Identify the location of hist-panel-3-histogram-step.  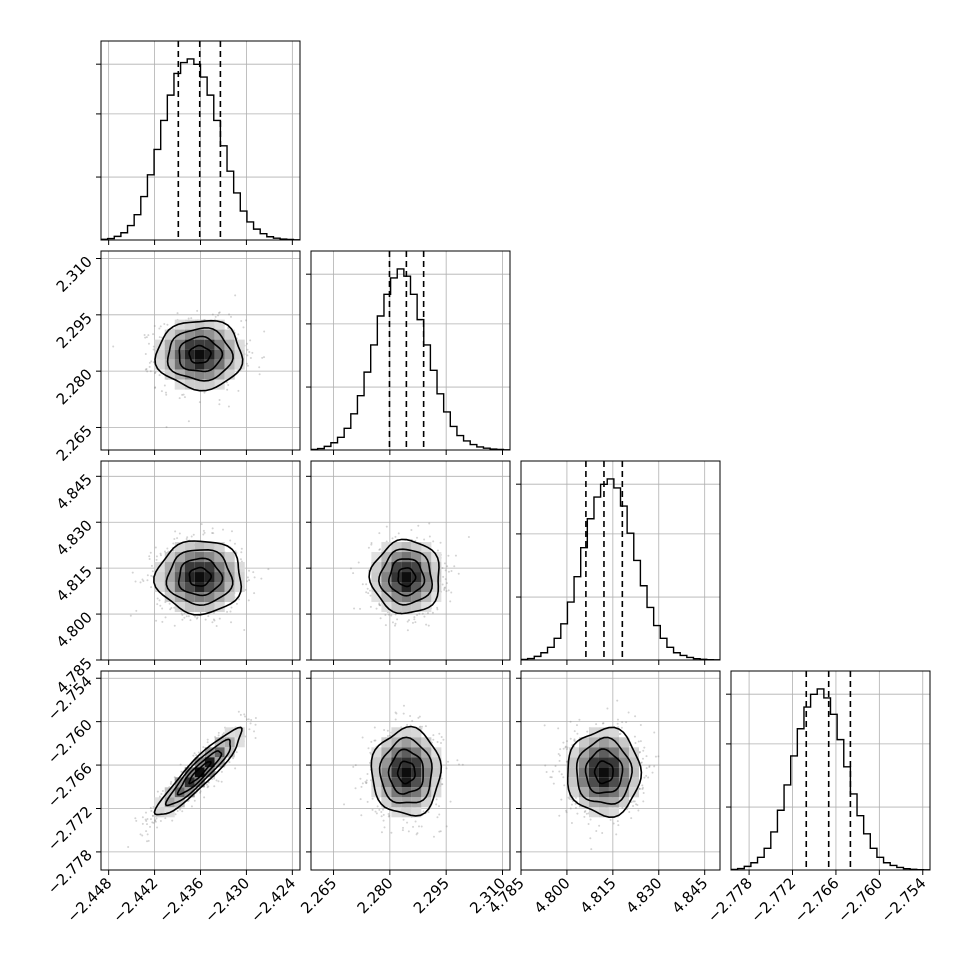
(830, 779).